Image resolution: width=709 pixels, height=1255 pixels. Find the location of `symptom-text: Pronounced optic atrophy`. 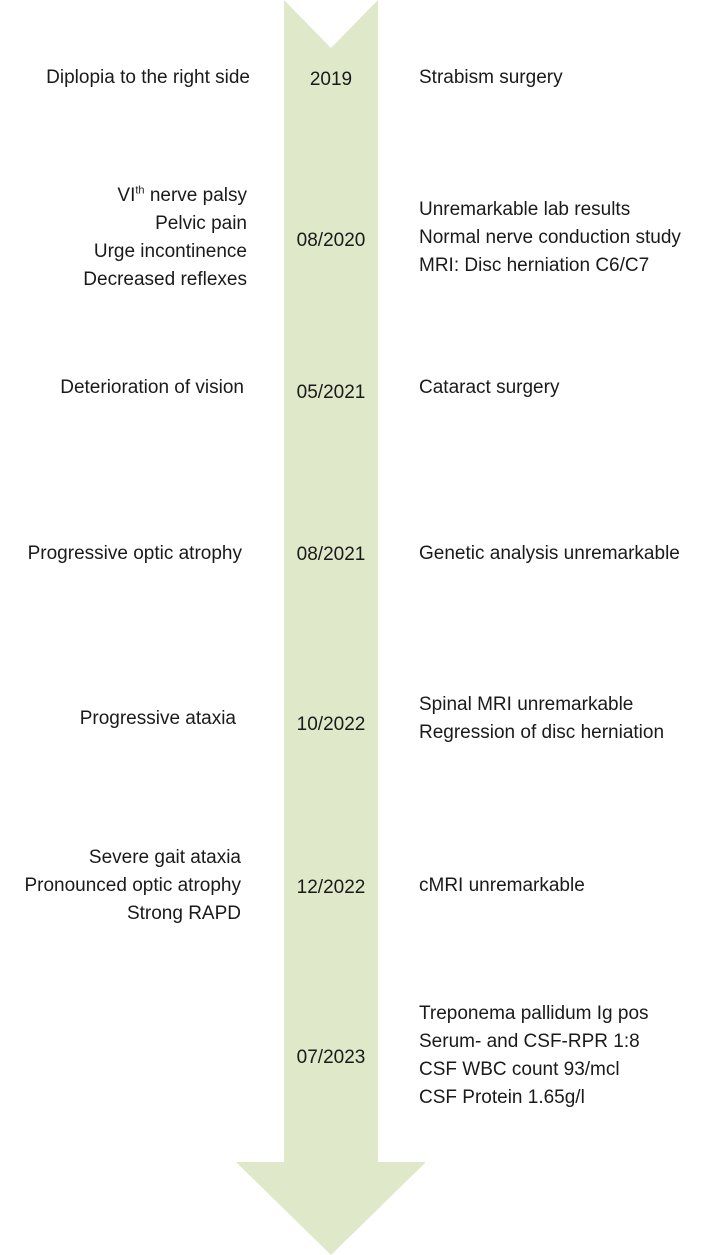

symptom-text: Pronounced optic atrophy is located at coordinates (132, 885).